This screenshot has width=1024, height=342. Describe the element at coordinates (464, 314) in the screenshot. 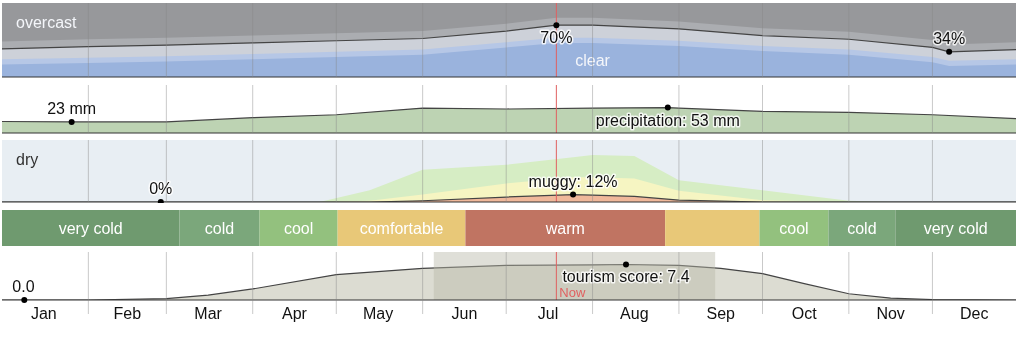

I see `x-tick-label: Jun` at that location.